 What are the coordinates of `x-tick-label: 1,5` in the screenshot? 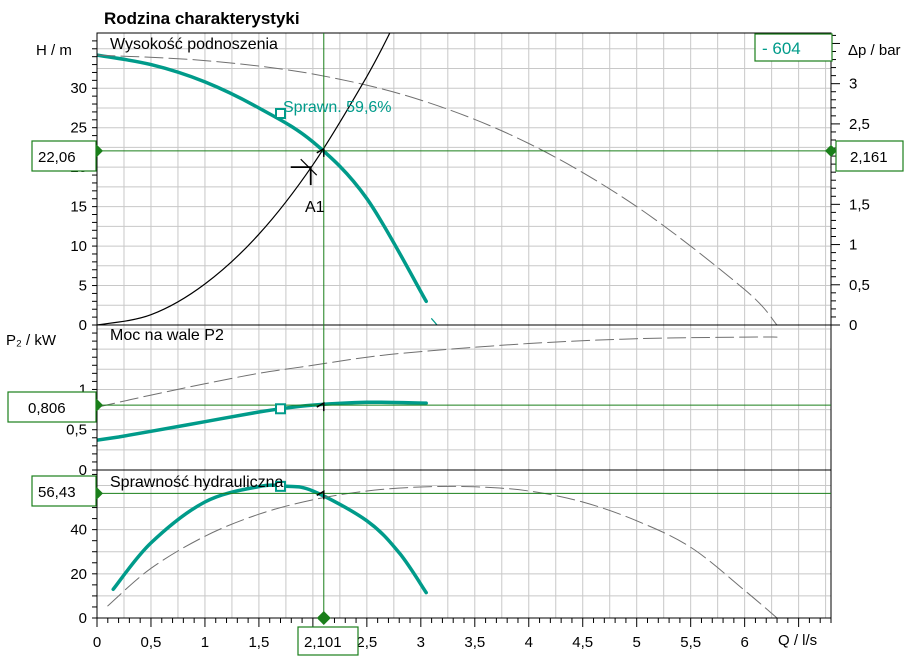 It's located at (258, 642).